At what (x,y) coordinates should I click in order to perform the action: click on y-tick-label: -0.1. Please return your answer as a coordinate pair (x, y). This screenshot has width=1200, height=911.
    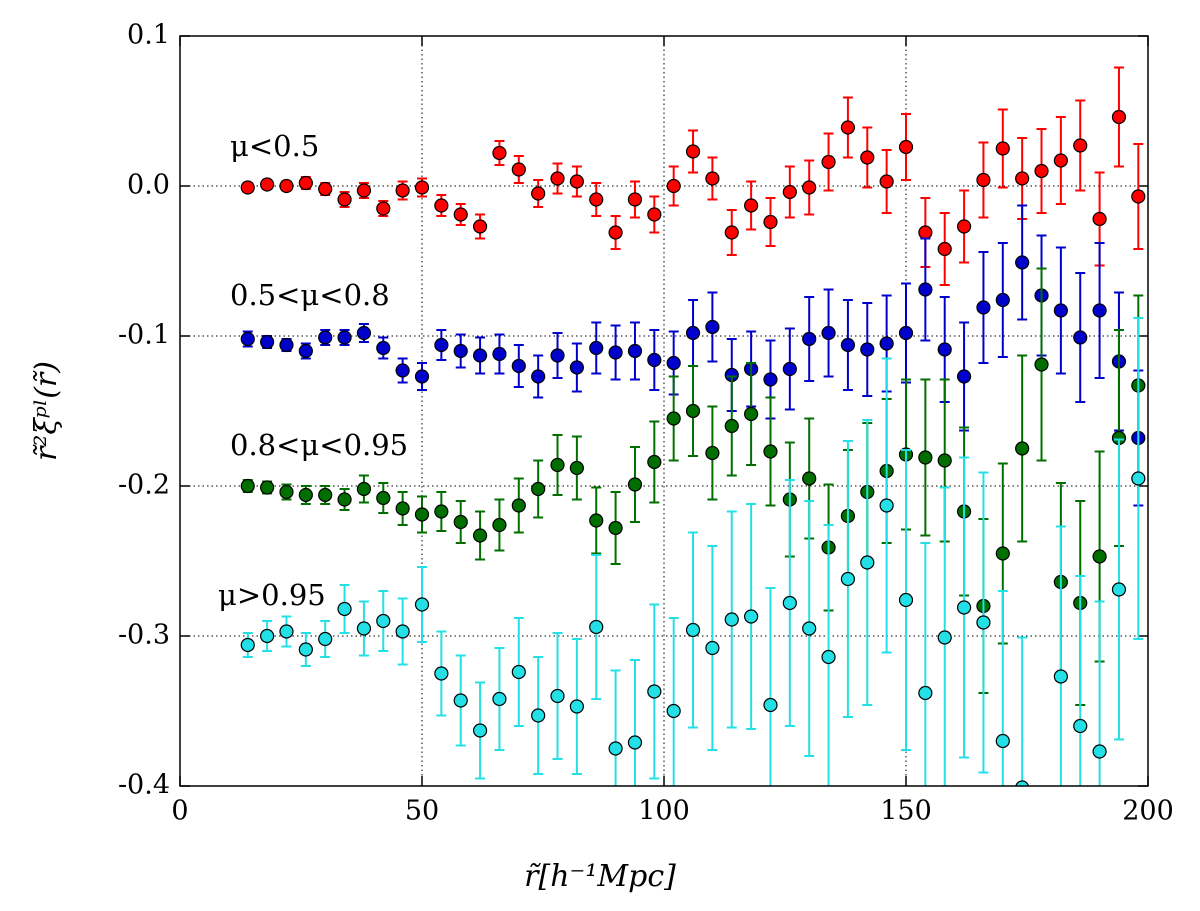
    Looking at the image, I should click on (144, 335).